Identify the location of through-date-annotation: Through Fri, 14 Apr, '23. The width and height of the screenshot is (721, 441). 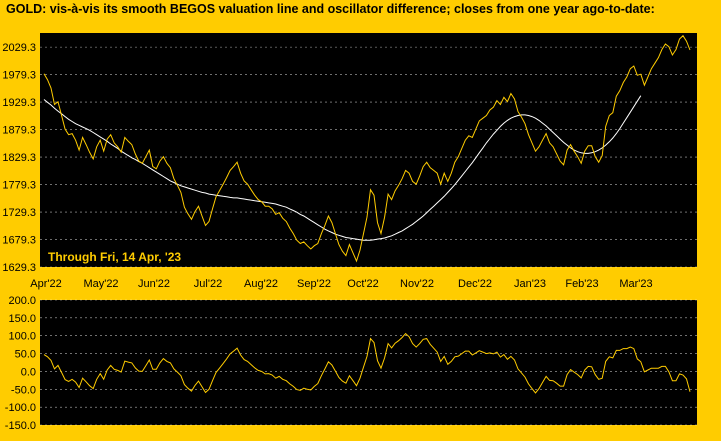
(114, 257).